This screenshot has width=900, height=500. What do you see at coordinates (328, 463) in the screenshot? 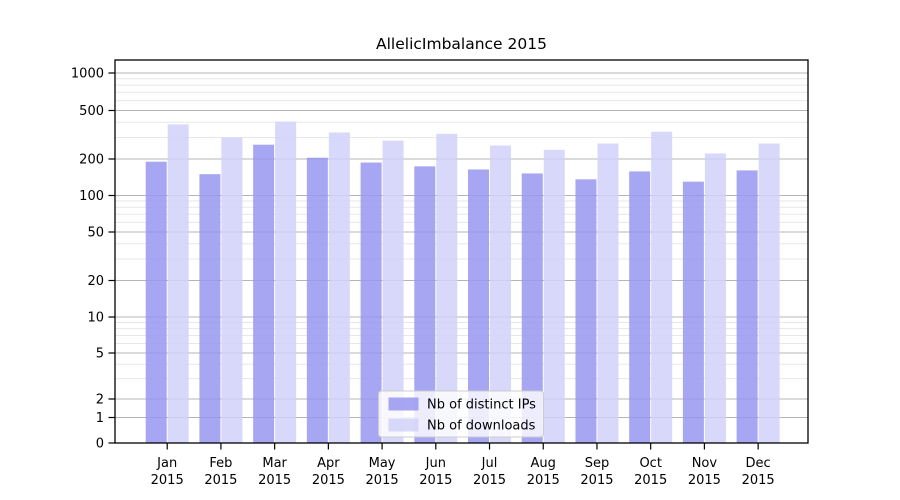
I see `x-tick-label-month-apr: Apr` at bounding box center [328, 463].